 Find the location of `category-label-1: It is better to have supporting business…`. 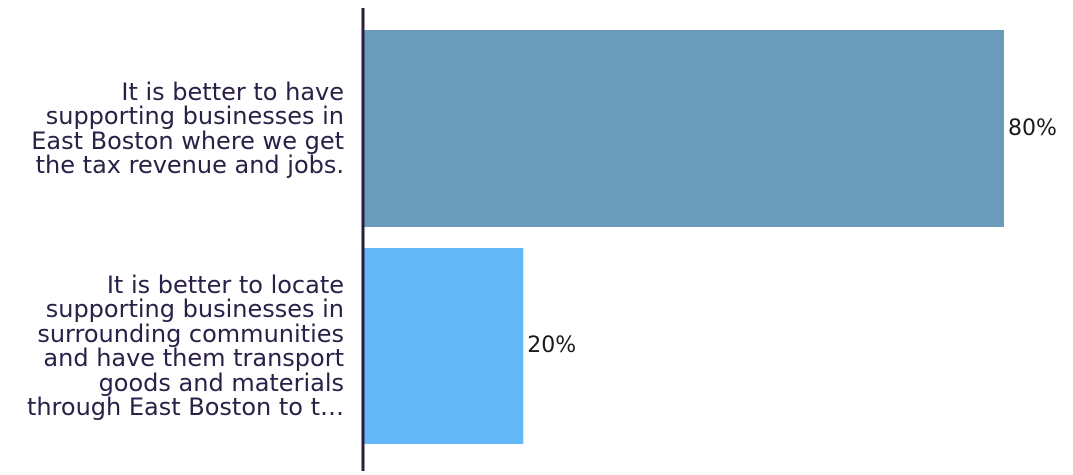

category-label-1: It is better to have supporting business… is located at coordinates (187, 128).